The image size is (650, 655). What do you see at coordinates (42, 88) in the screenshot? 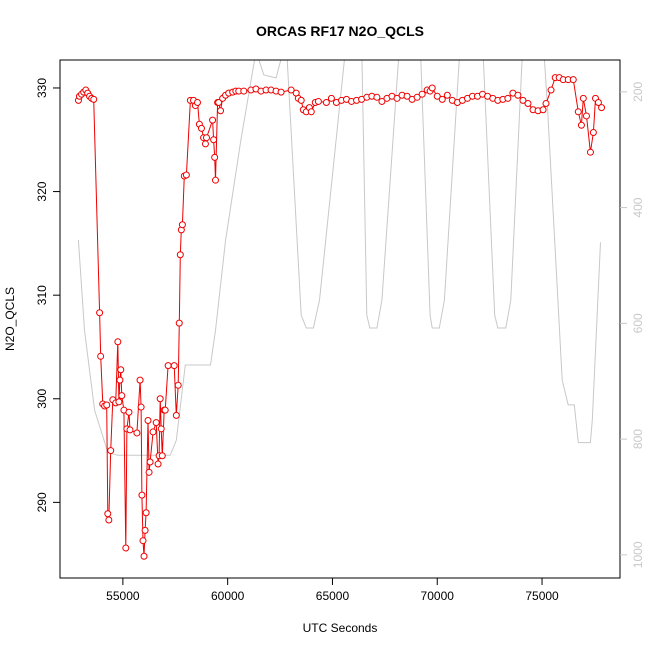
I see `y-tick-label: 330` at bounding box center [42, 88].